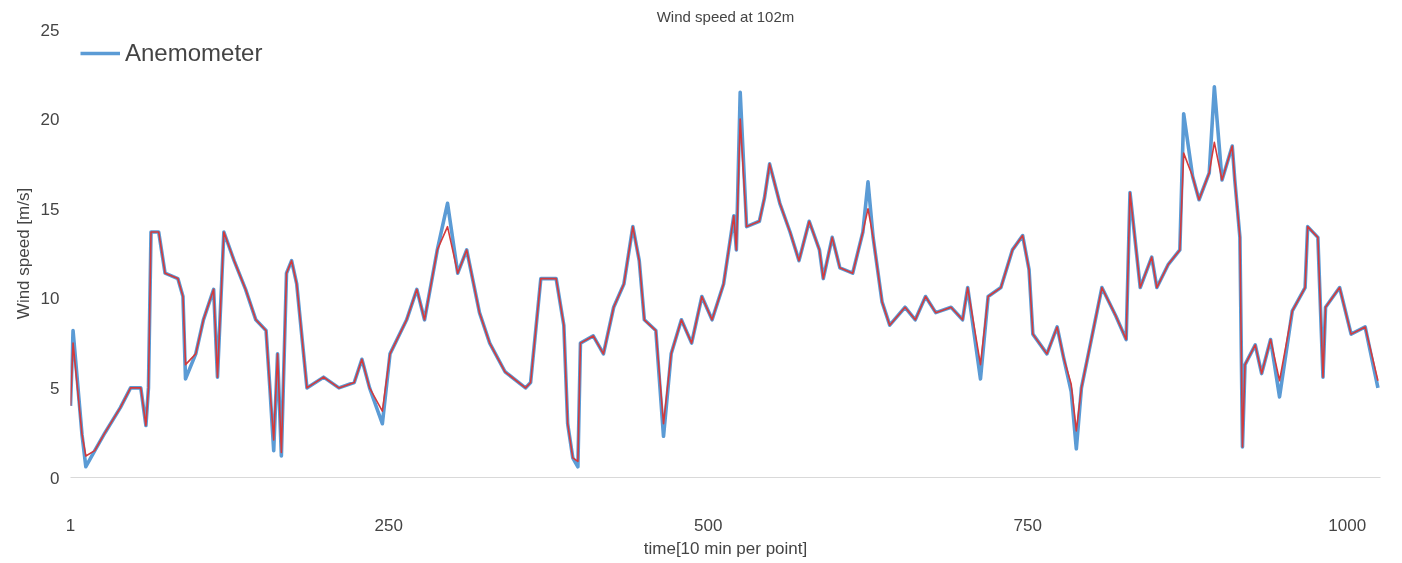 This screenshot has width=1402, height=563. Describe the element at coordinates (50, 30) in the screenshot. I see `y-tick-label: 25` at that location.